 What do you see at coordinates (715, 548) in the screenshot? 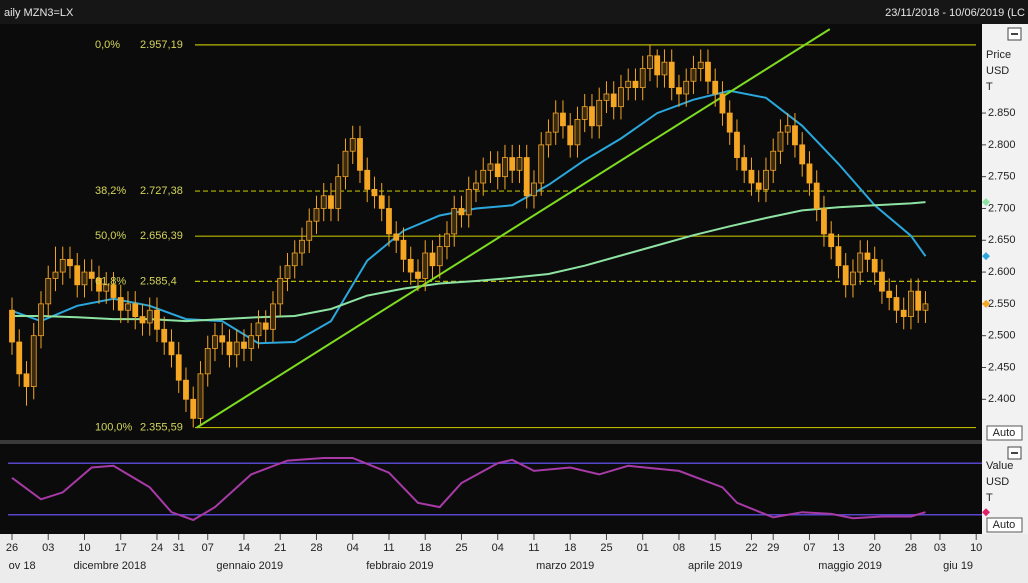
I see `x-tick-label: 15` at bounding box center [715, 548].